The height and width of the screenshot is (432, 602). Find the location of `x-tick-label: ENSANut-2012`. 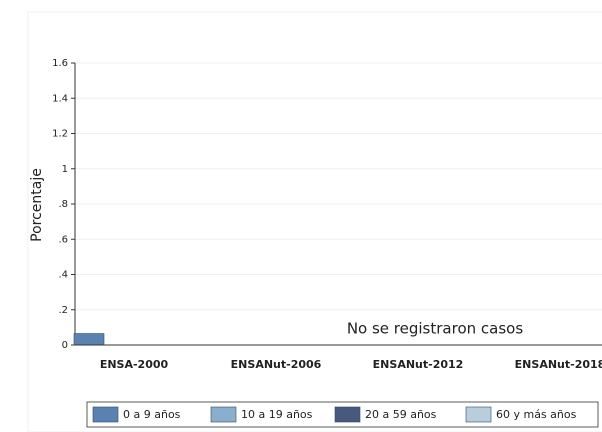

x-tick-label: ENSANut-2012 is located at coordinates (418, 364).